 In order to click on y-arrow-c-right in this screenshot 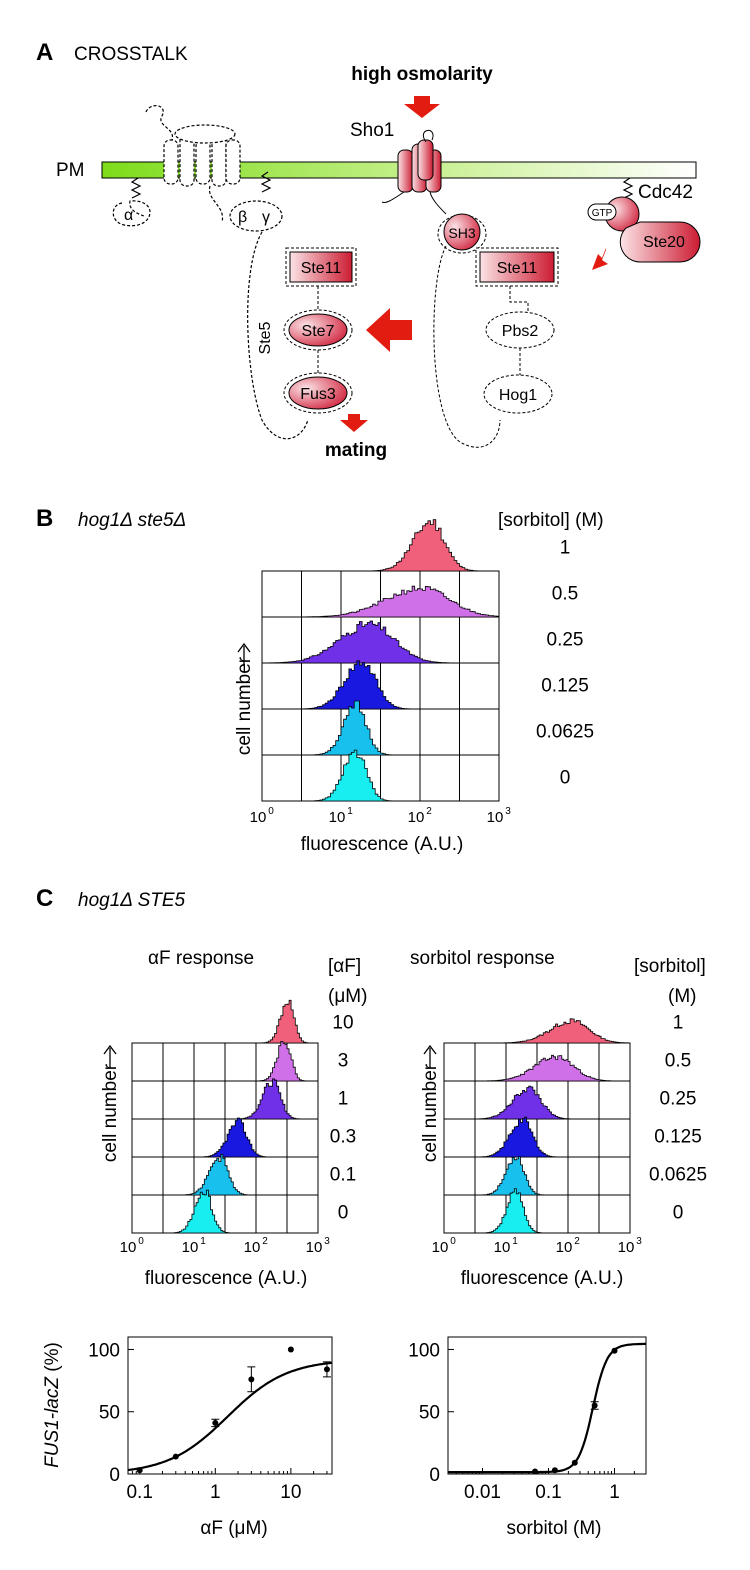, I will do `click(430, 1056)`.